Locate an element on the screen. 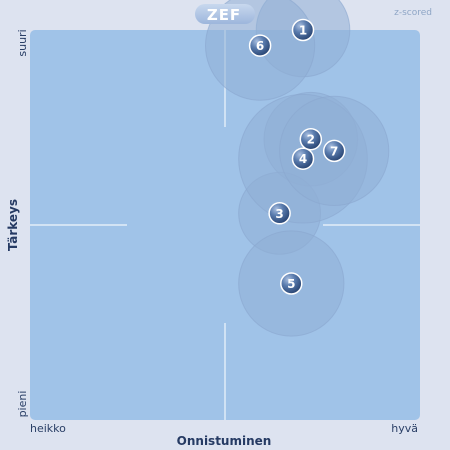 The width and height of the screenshot is (450, 450). point-label: 1 is located at coordinates (303, 31).